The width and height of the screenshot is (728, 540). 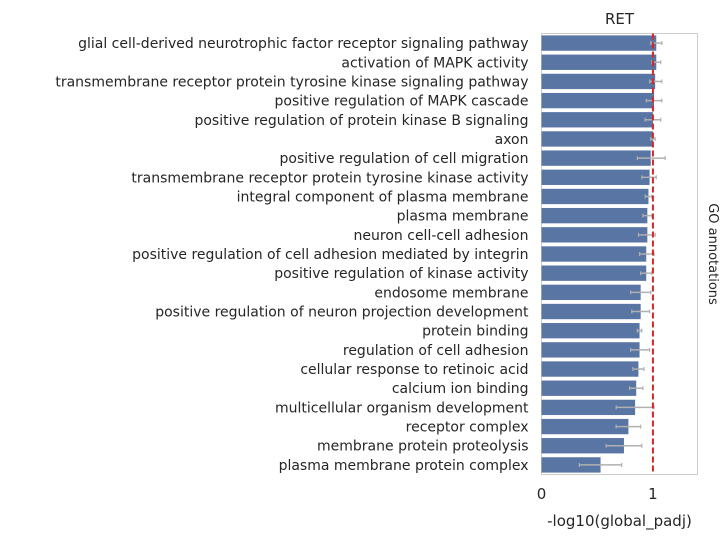 I want to click on category-label: cellular response to retinoic acid, so click(x=414, y=370).